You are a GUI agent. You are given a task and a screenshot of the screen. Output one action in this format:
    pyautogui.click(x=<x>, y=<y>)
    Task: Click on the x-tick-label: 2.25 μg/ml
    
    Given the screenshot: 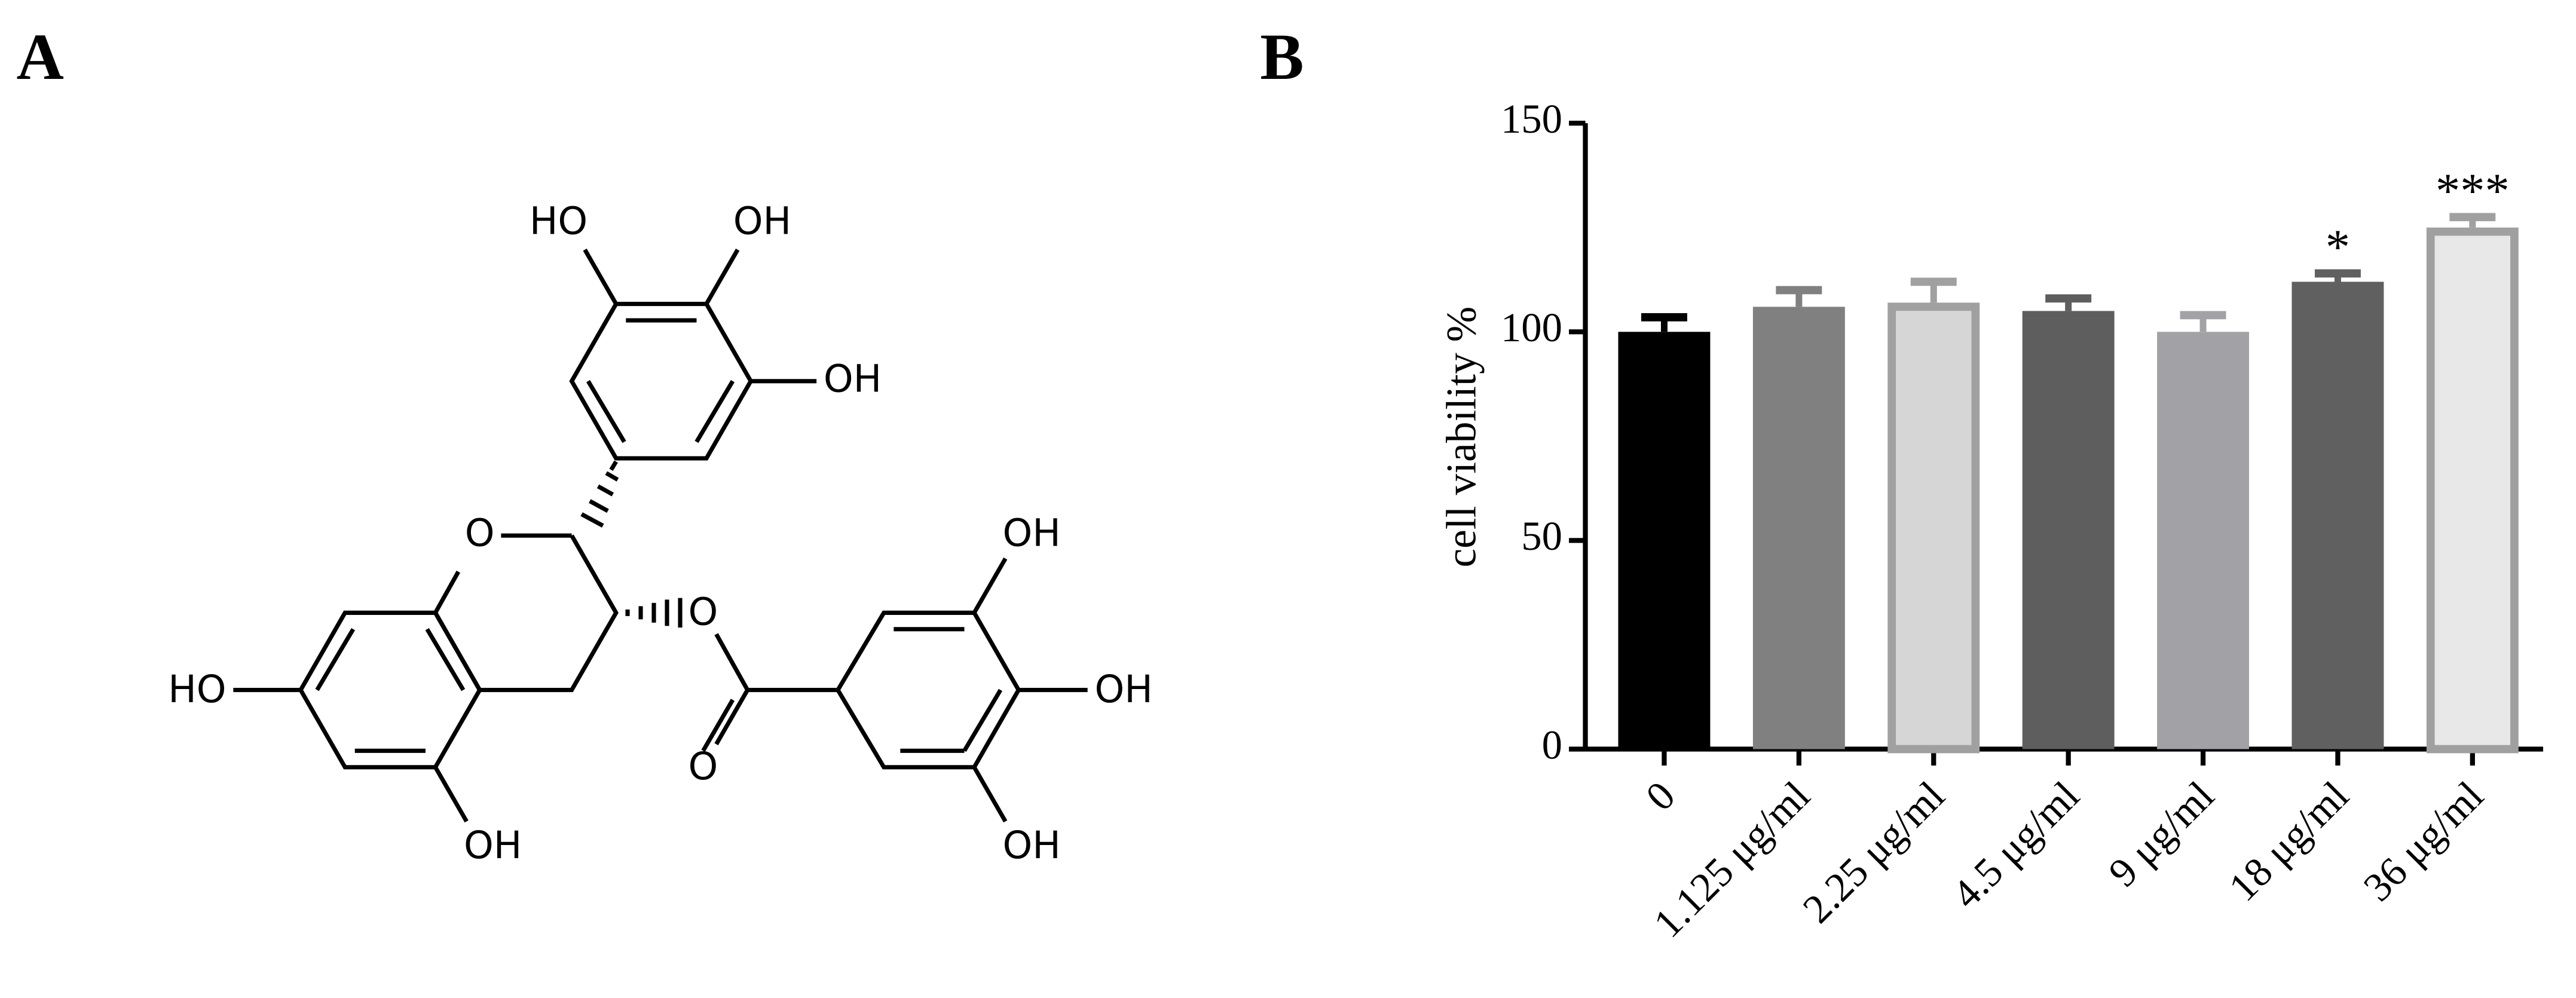 What is the action you would take?
    pyautogui.click(x=1873, y=852)
    